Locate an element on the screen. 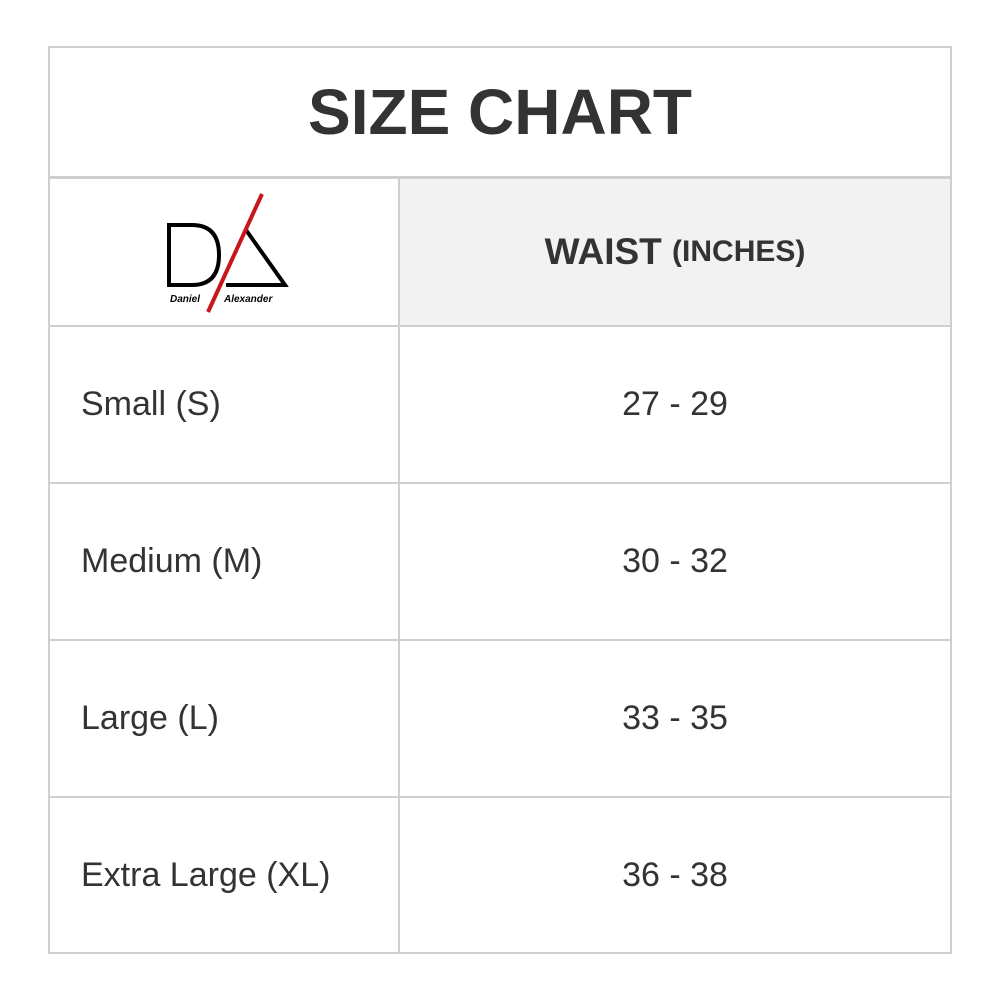  table-row: Medium (M) 30 - 32 is located at coordinates (500, 562).